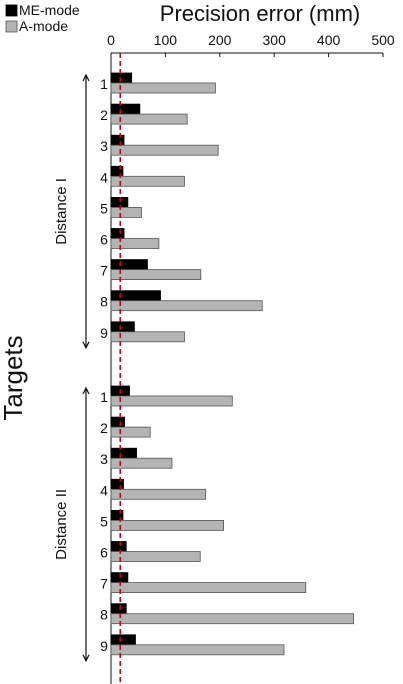  What do you see at coordinates (220, 40) in the screenshot?
I see `x-tick-label: 200` at bounding box center [220, 40].